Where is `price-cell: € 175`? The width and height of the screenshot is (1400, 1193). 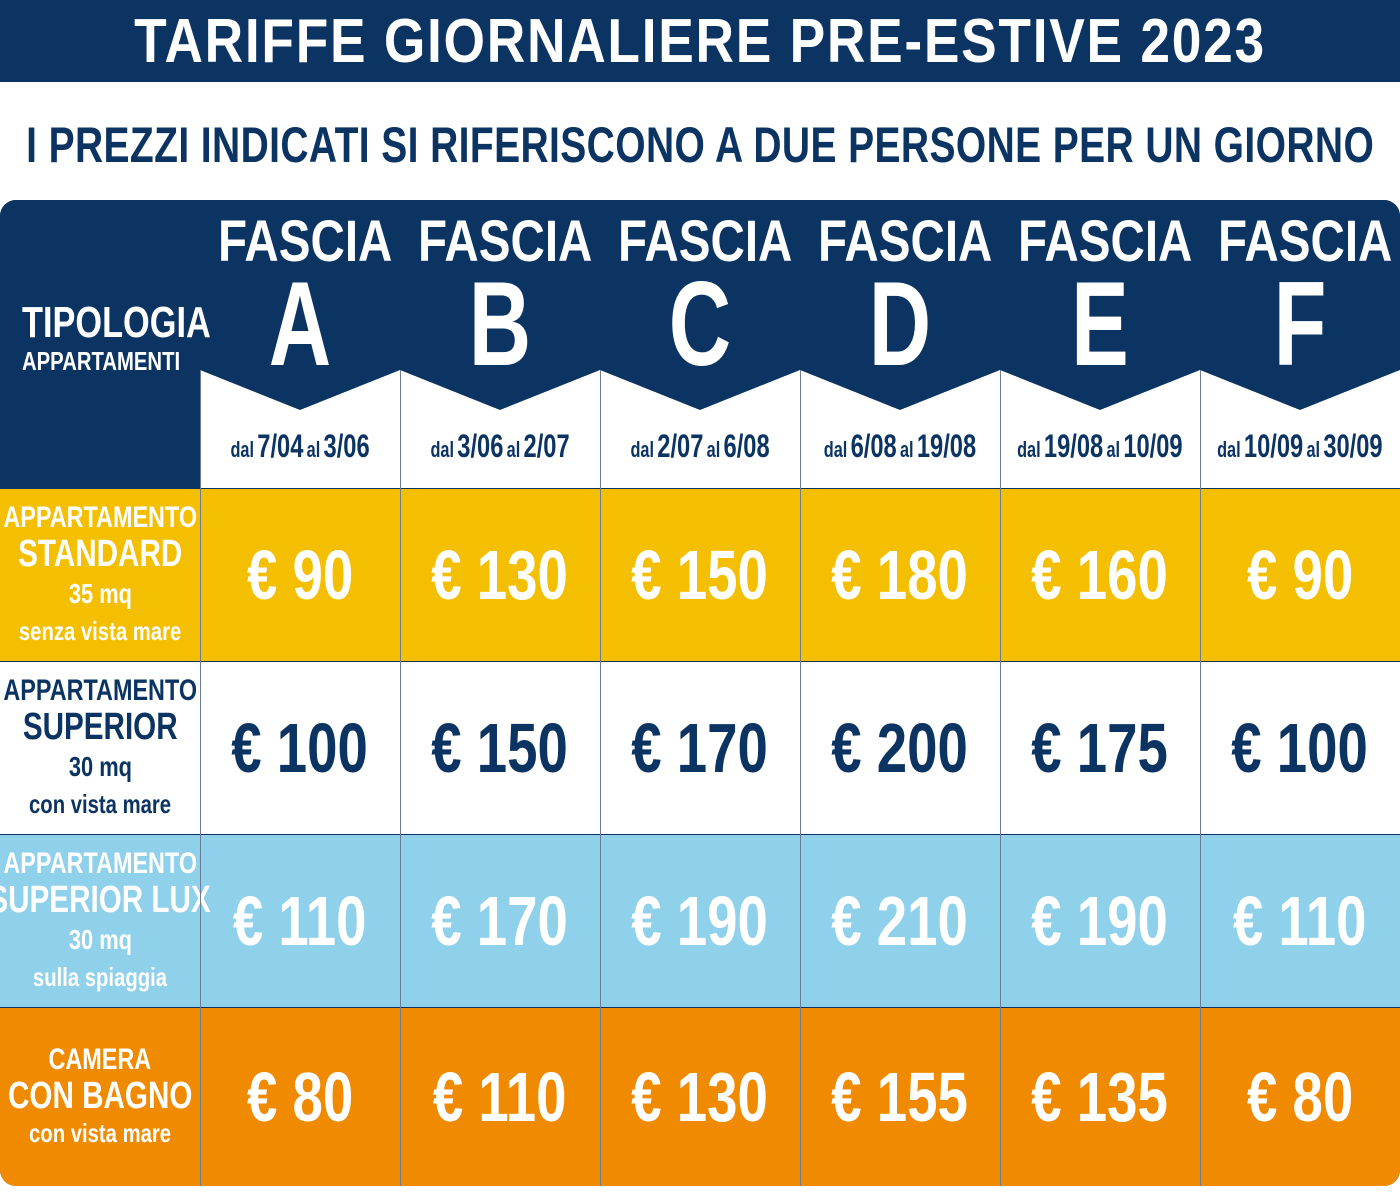 price-cell: € 175 is located at coordinates (1100, 748).